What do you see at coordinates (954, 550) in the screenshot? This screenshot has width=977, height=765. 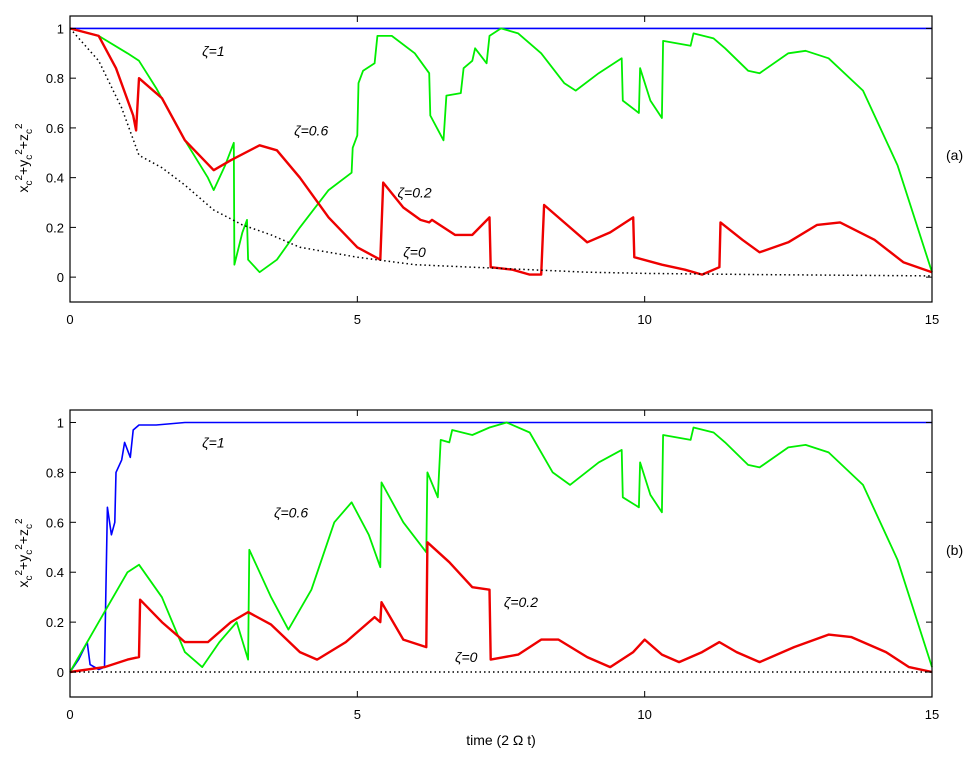 I see `panel-label: (b)` at bounding box center [954, 550].